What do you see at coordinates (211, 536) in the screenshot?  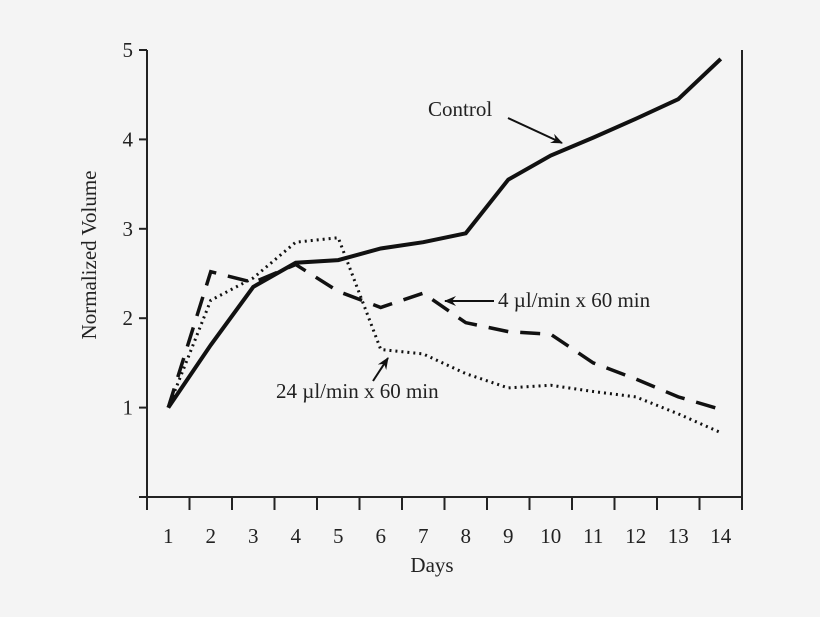 I see `x-tick-label: 2` at bounding box center [211, 536].